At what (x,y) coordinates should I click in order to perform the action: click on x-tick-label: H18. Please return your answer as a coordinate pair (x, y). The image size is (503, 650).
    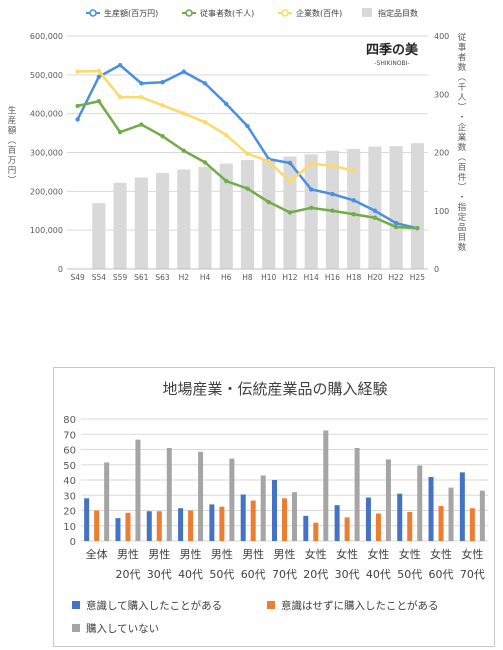
    Looking at the image, I should click on (353, 277).